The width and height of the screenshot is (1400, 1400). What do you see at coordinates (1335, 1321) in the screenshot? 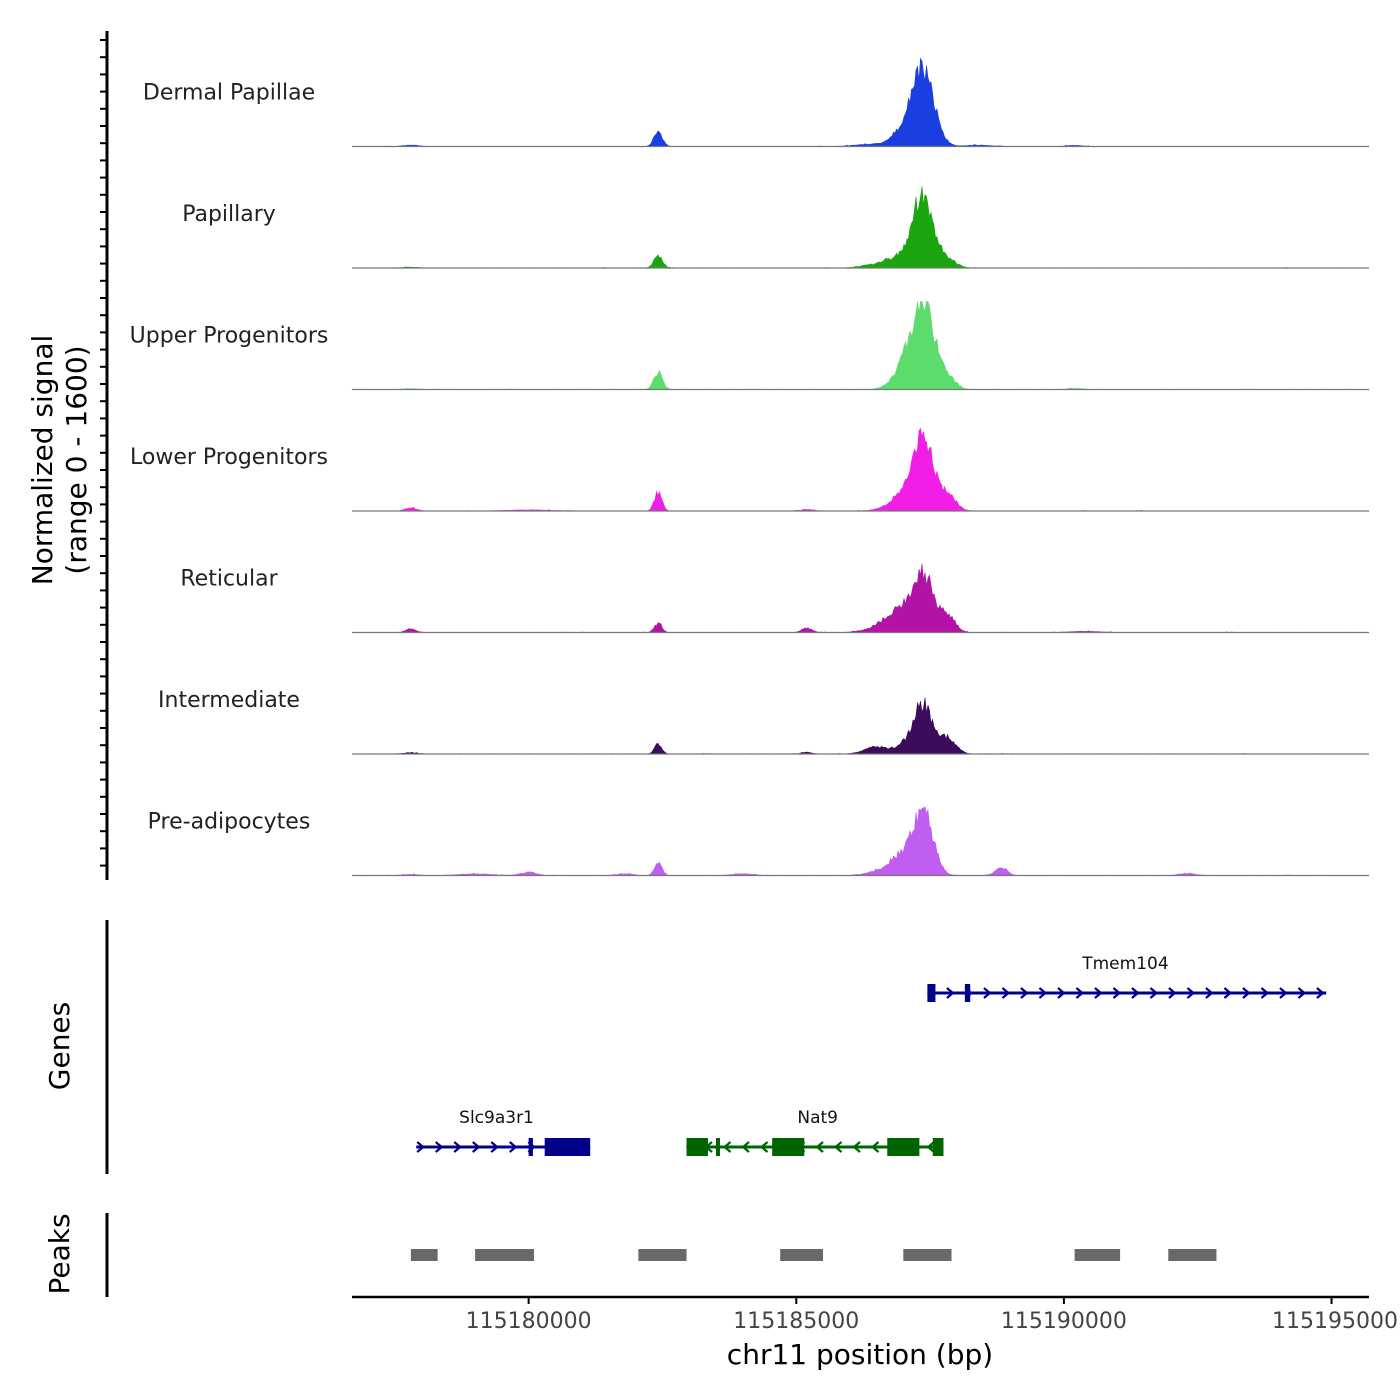
I see `x-tick-label: 115195000` at bounding box center [1335, 1321].